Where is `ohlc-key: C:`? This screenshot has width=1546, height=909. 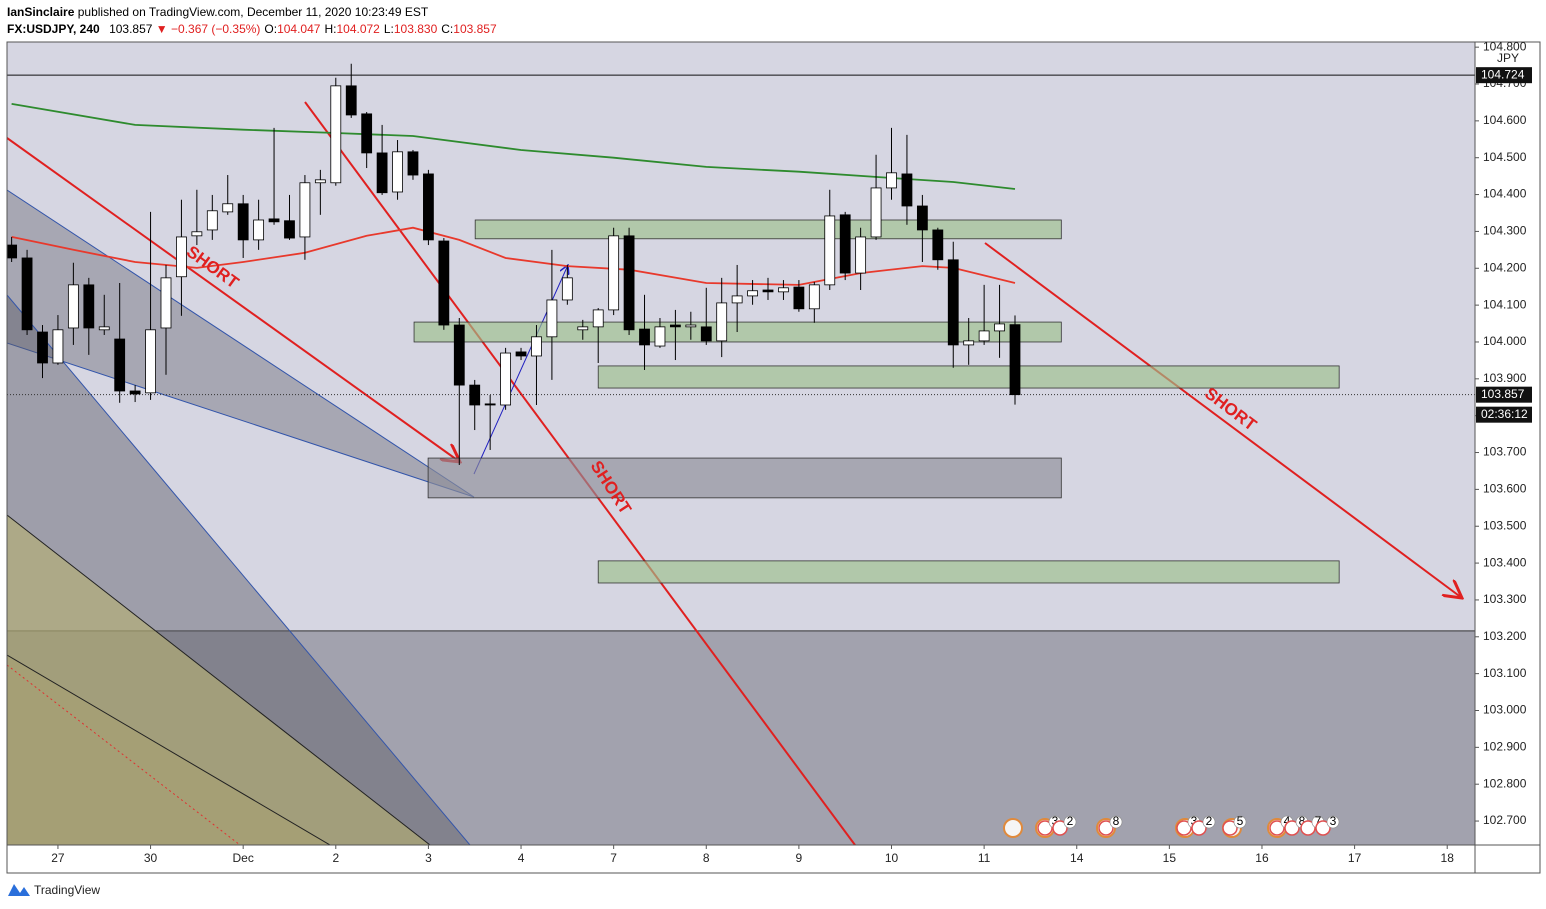
ohlc-key: C: is located at coordinates (447, 29).